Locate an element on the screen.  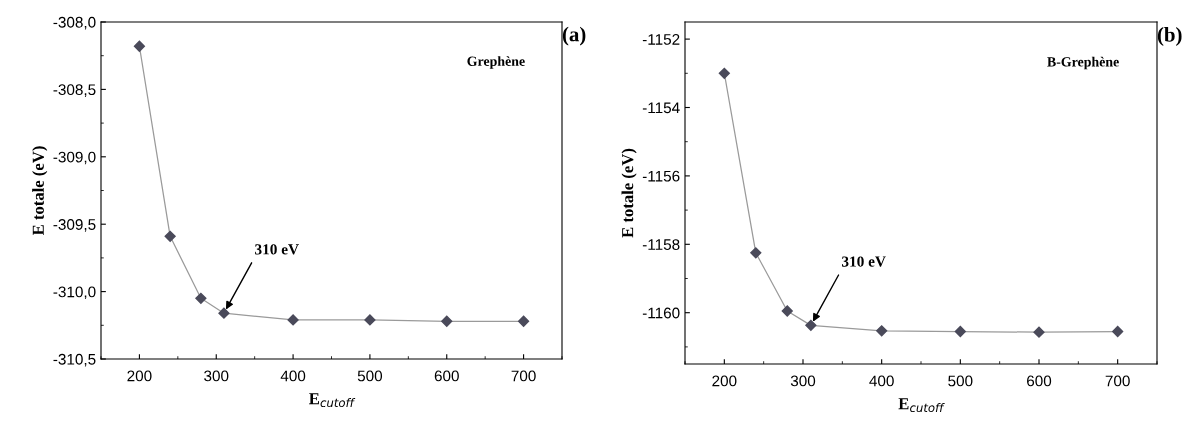
y-tick-label: -309,0 is located at coordinates (74, 158).